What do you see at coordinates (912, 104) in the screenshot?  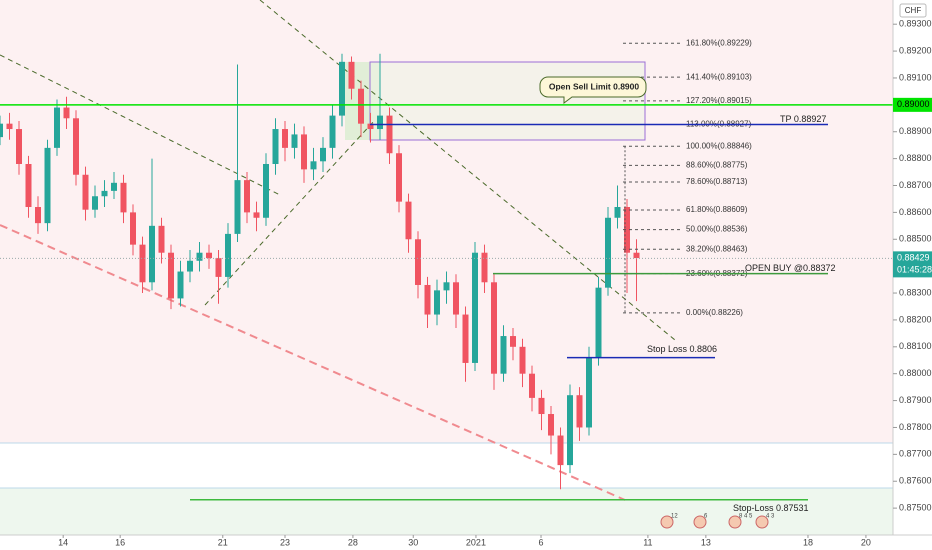 I see `resistance-badge` at bounding box center [912, 104].